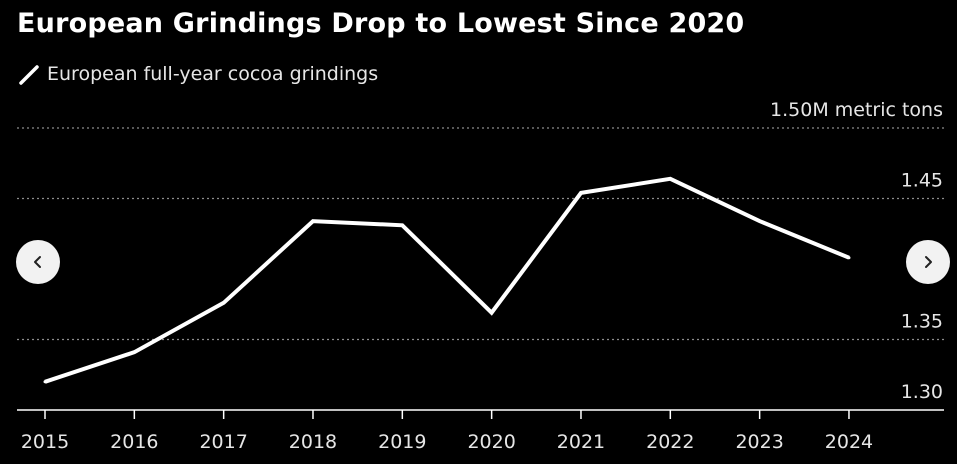  I want to click on legend: European full-year cocoa grindings, so click(197, 74).